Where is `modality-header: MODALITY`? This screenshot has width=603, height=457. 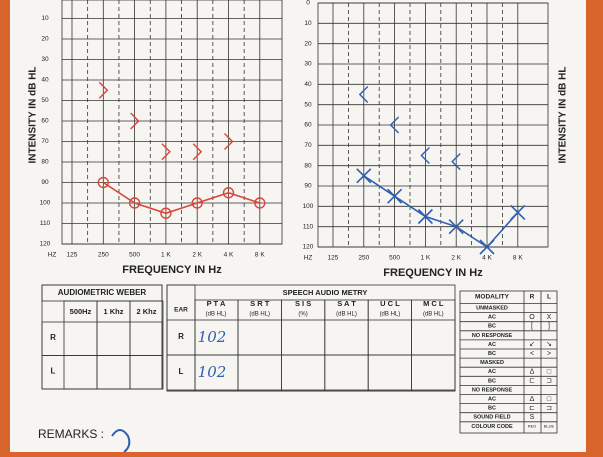 modality-header: MODALITY is located at coordinates (492, 297).